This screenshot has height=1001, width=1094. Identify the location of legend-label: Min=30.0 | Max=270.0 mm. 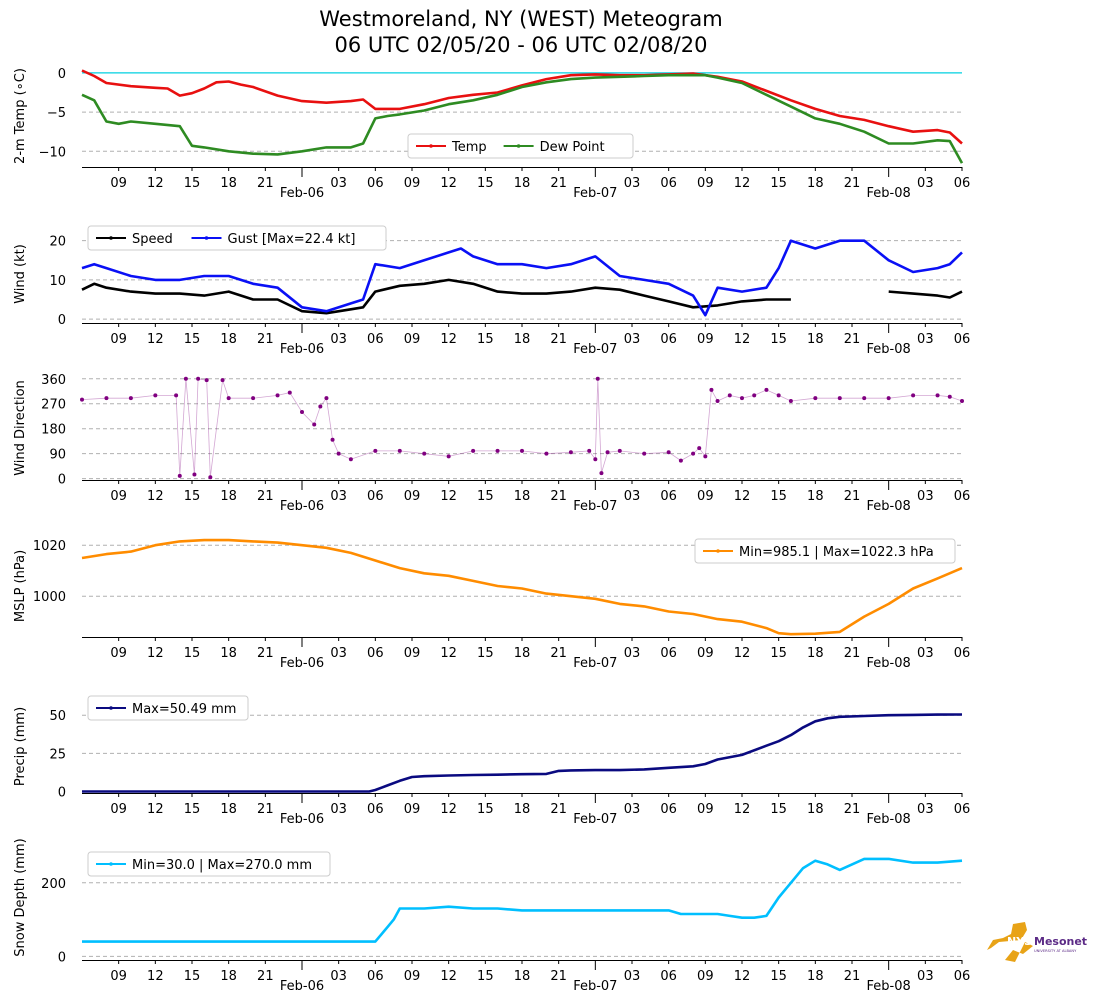
(222, 865).